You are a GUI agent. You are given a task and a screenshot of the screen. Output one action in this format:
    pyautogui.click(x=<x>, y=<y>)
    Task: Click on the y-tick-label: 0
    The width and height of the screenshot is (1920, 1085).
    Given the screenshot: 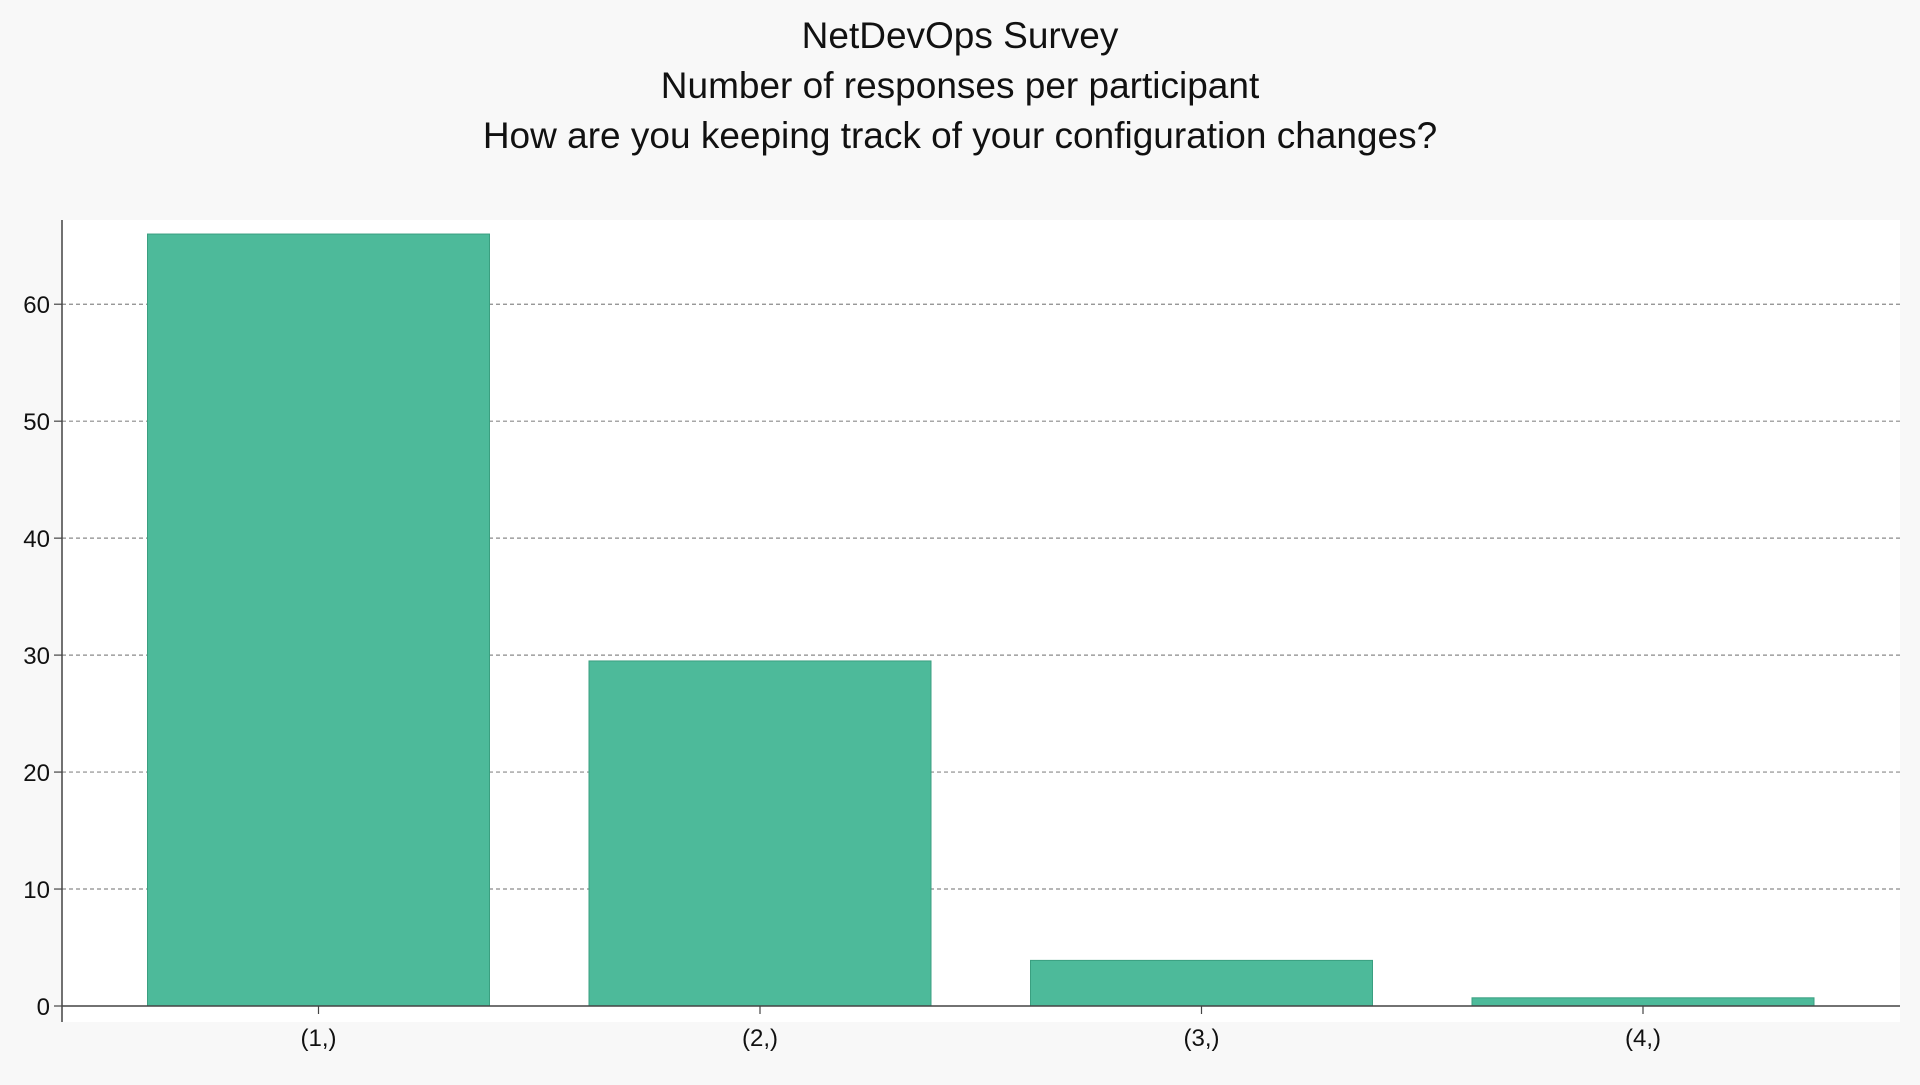 What is the action you would take?
    pyautogui.click(x=43, y=1007)
    